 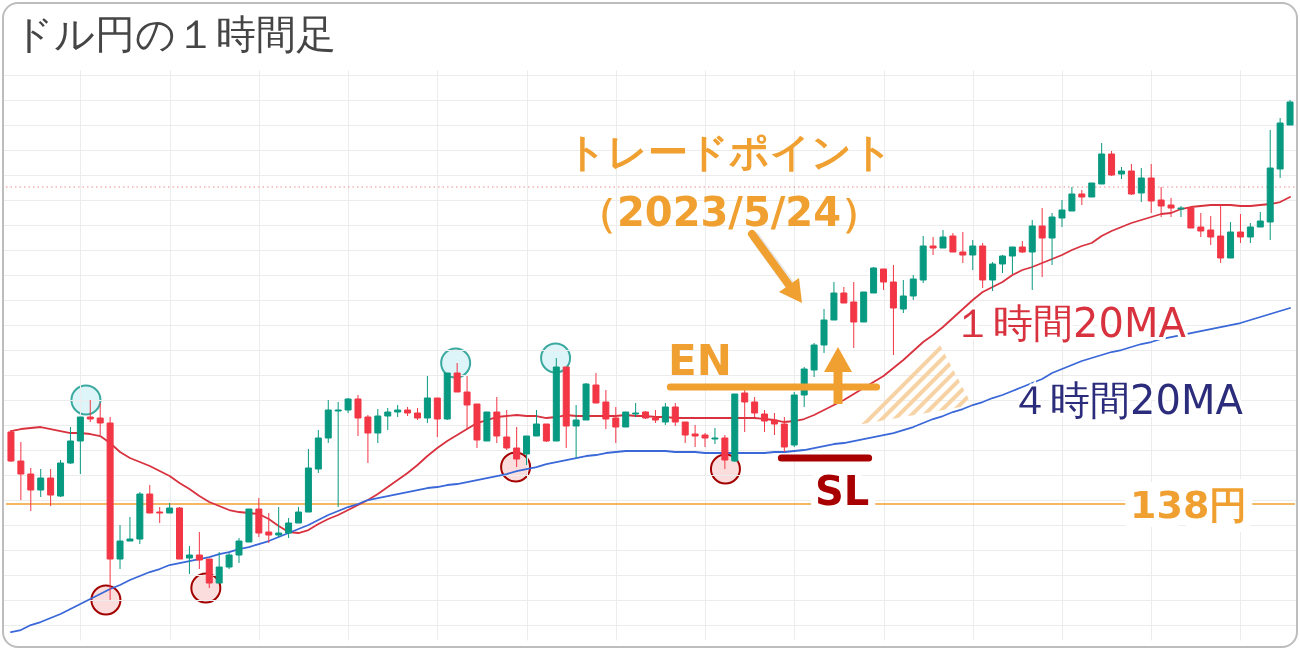 I want to click on ref-line-label: EN, so click(x=700, y=360).